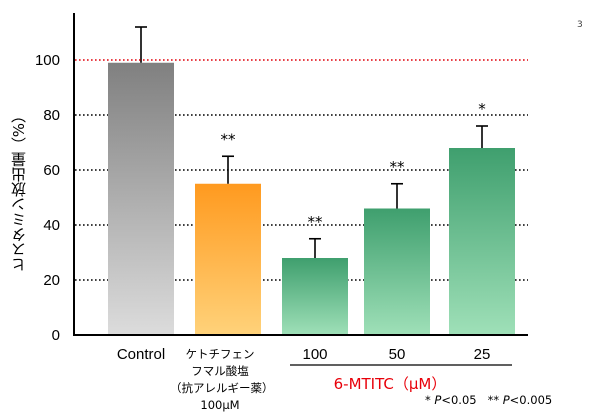 The width and height of the screenshot is (595, 414). I want to click on y-axis-title-wrap: ヒスタミン放出量（%）, so click(18, 190).